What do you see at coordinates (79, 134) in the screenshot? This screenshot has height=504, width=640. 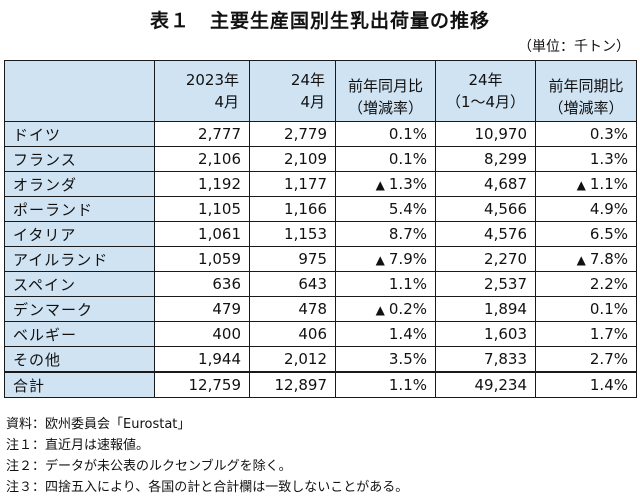 I see `country-name: ドイツ` at bounding box center [79, 134].